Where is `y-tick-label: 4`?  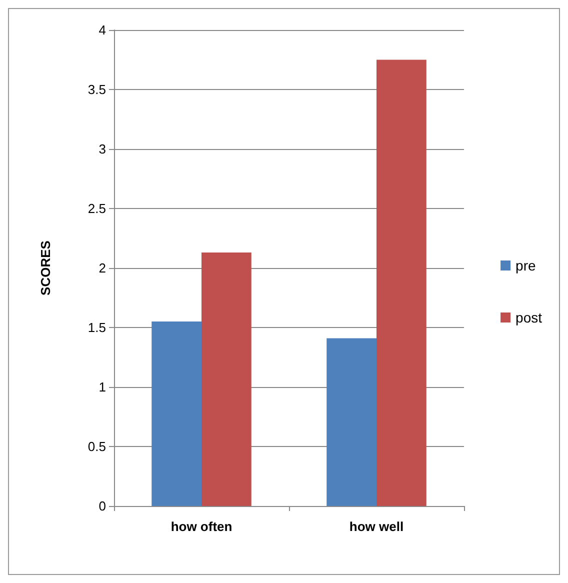
y-tick-label: 4 is located at coordinates (102, 30).